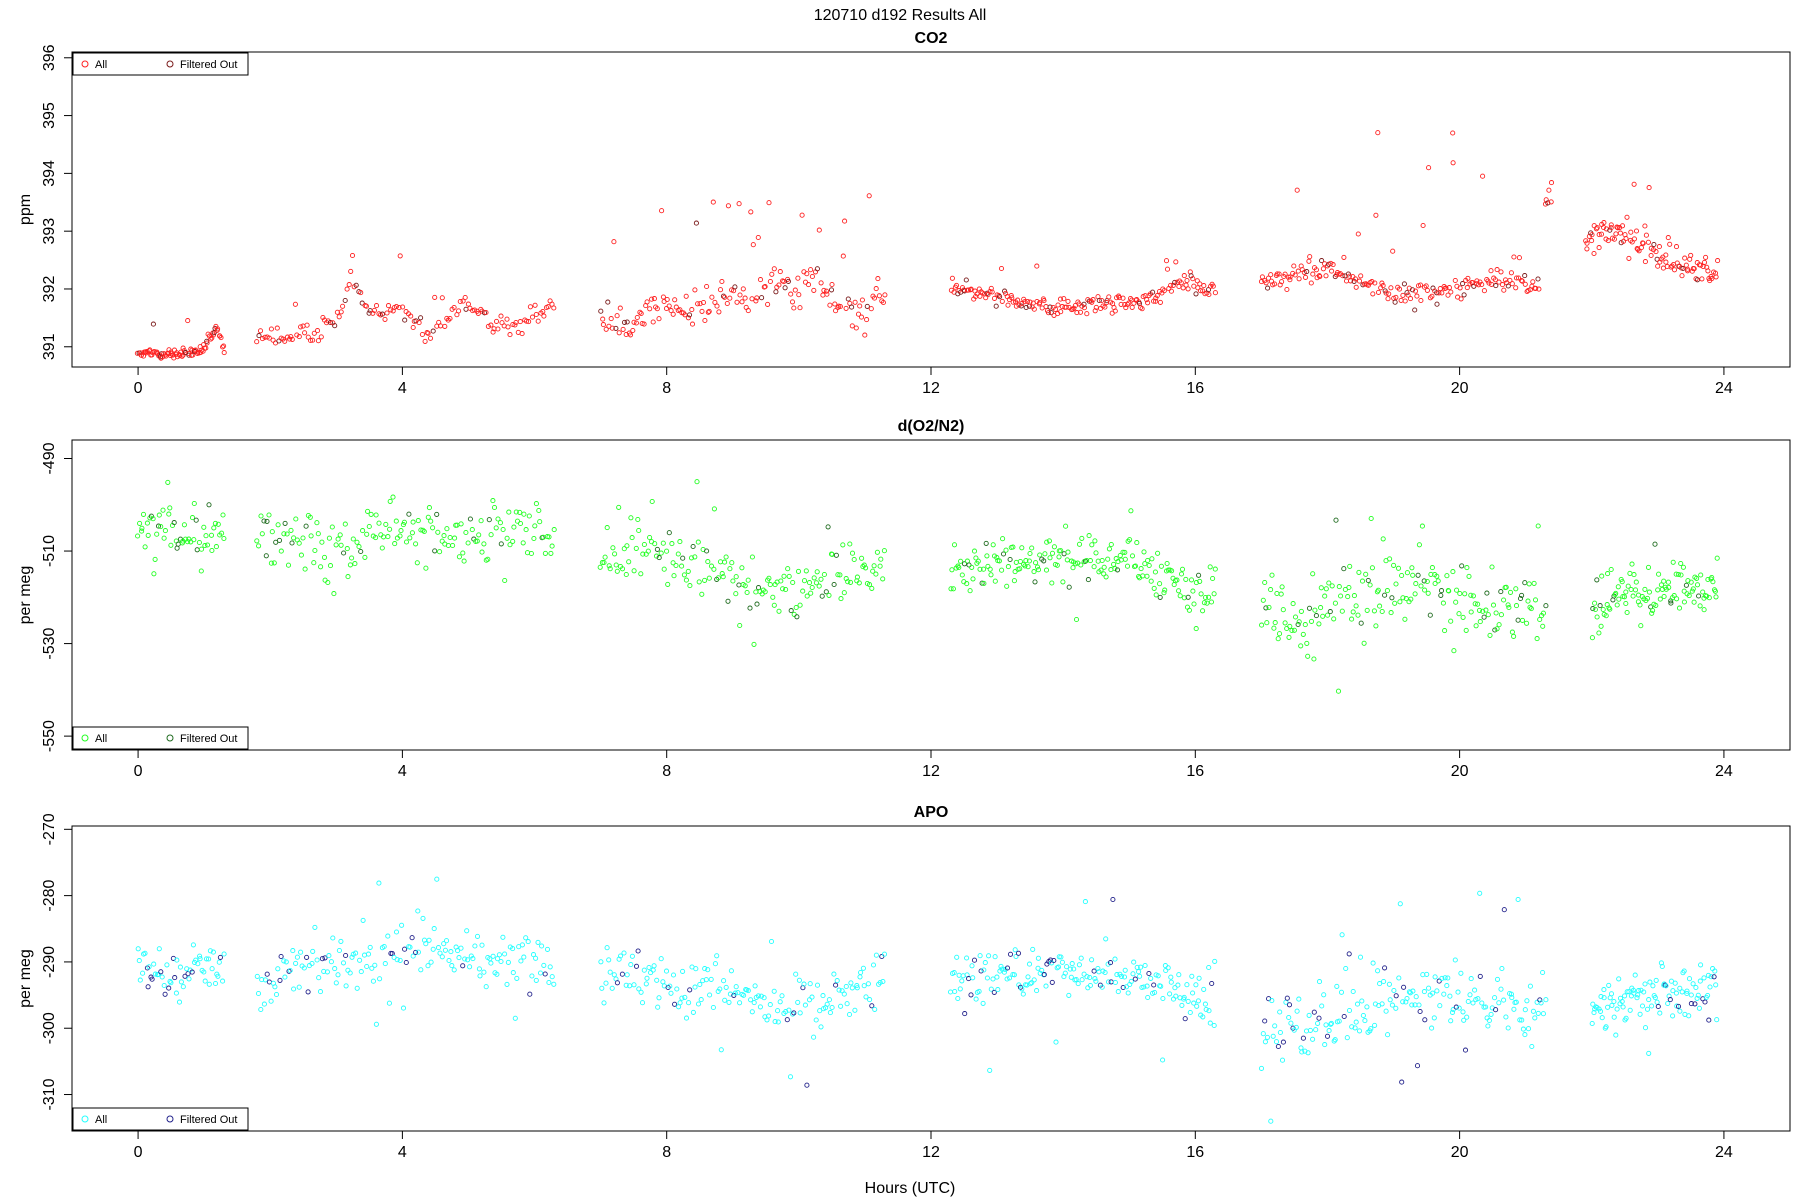 The width and height of the screenshot is (1800, 1200). I want to click on legend: All Filtered Out, so click(160, 64).